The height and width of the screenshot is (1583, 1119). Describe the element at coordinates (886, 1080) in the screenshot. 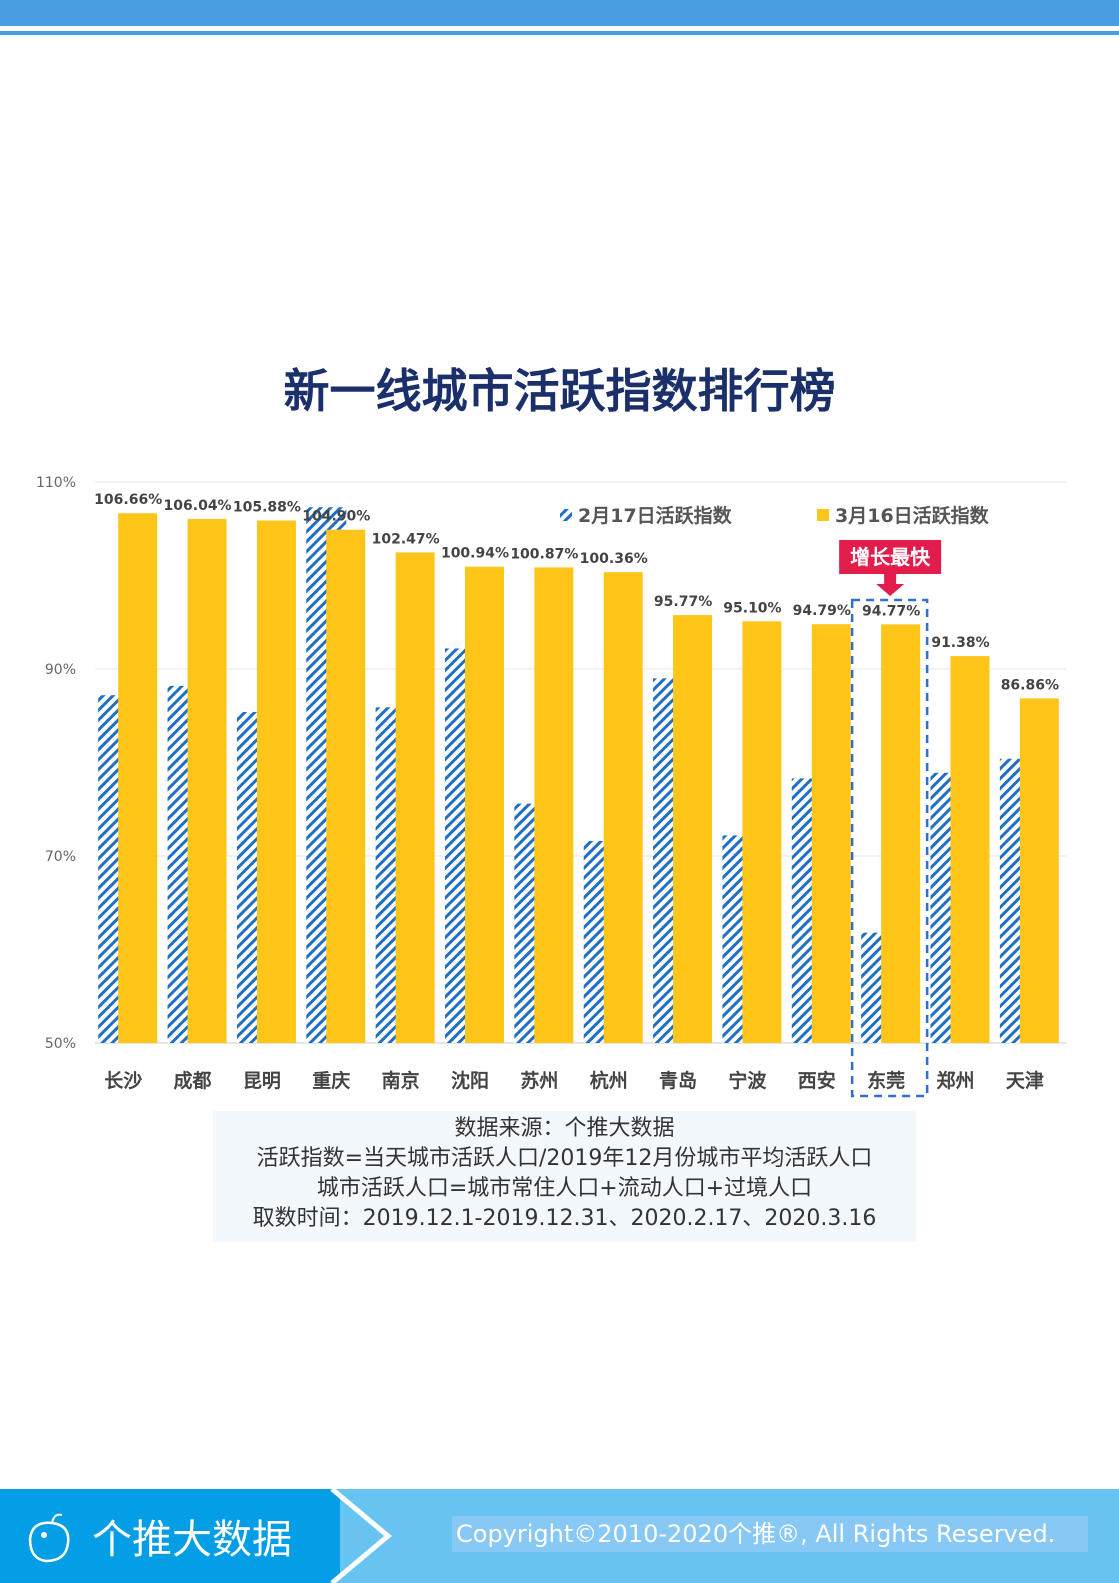

I see `x-tick-label: 东莞` at that location.